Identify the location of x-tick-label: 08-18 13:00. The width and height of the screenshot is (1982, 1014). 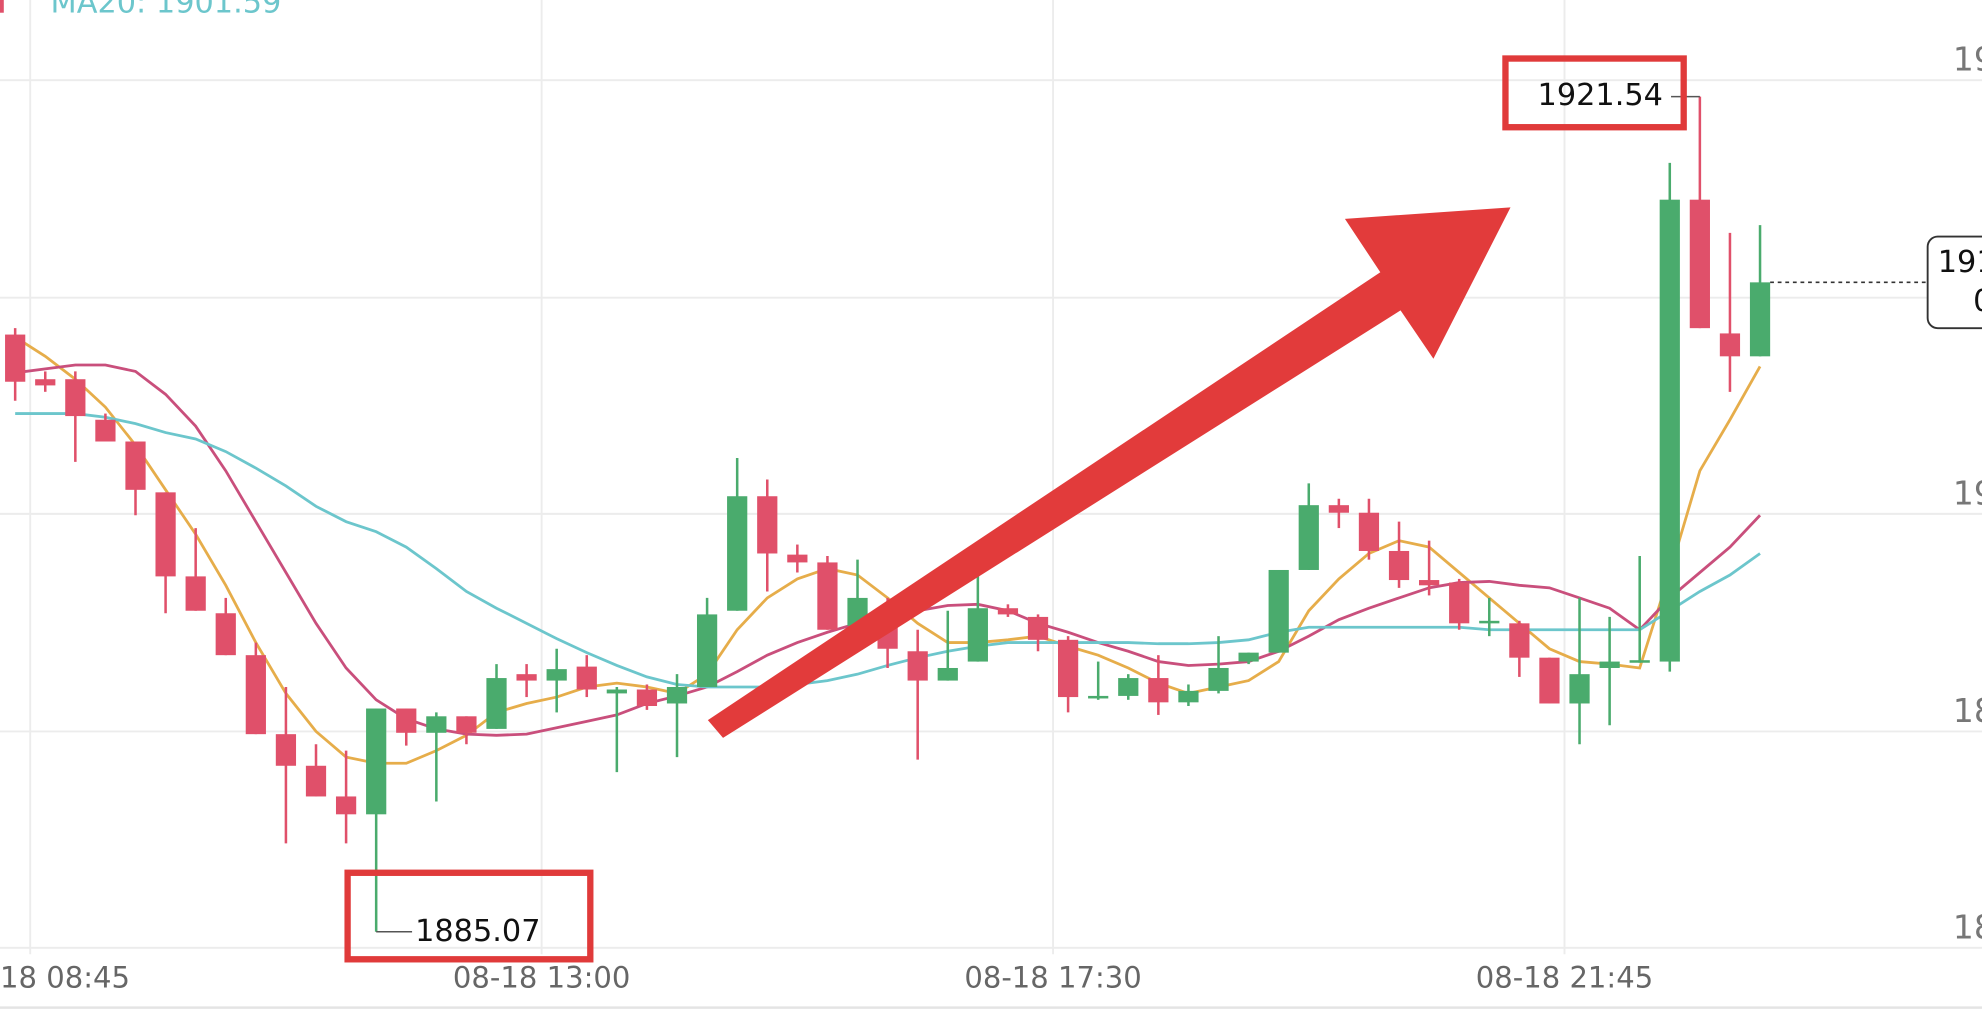
(541, 978).